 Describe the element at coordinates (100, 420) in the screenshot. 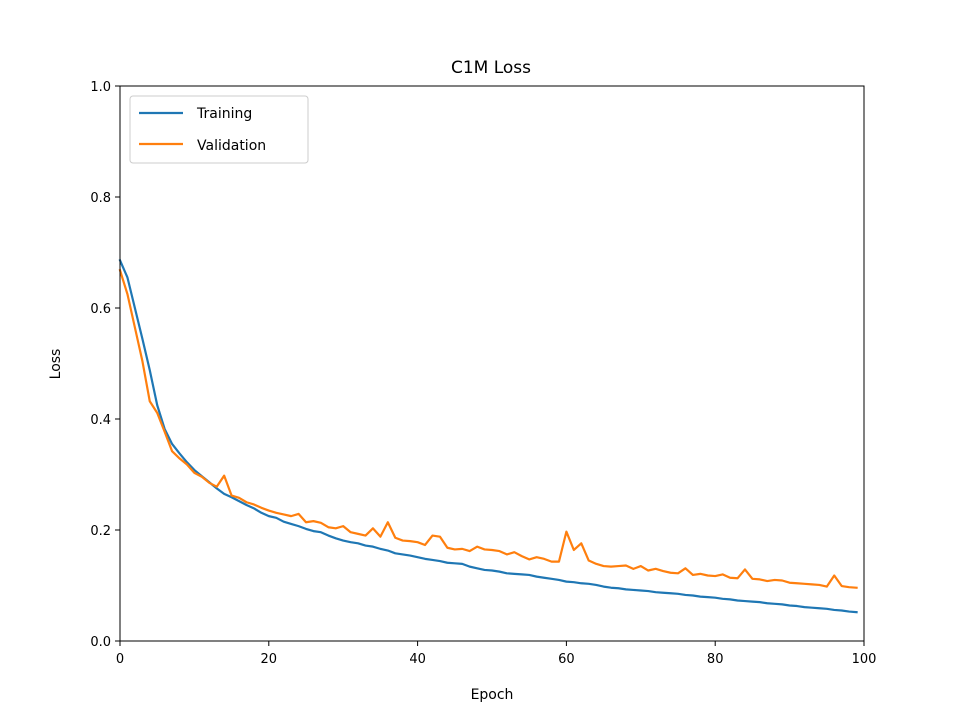

I see `y-tick-label: 0.4` at that location.